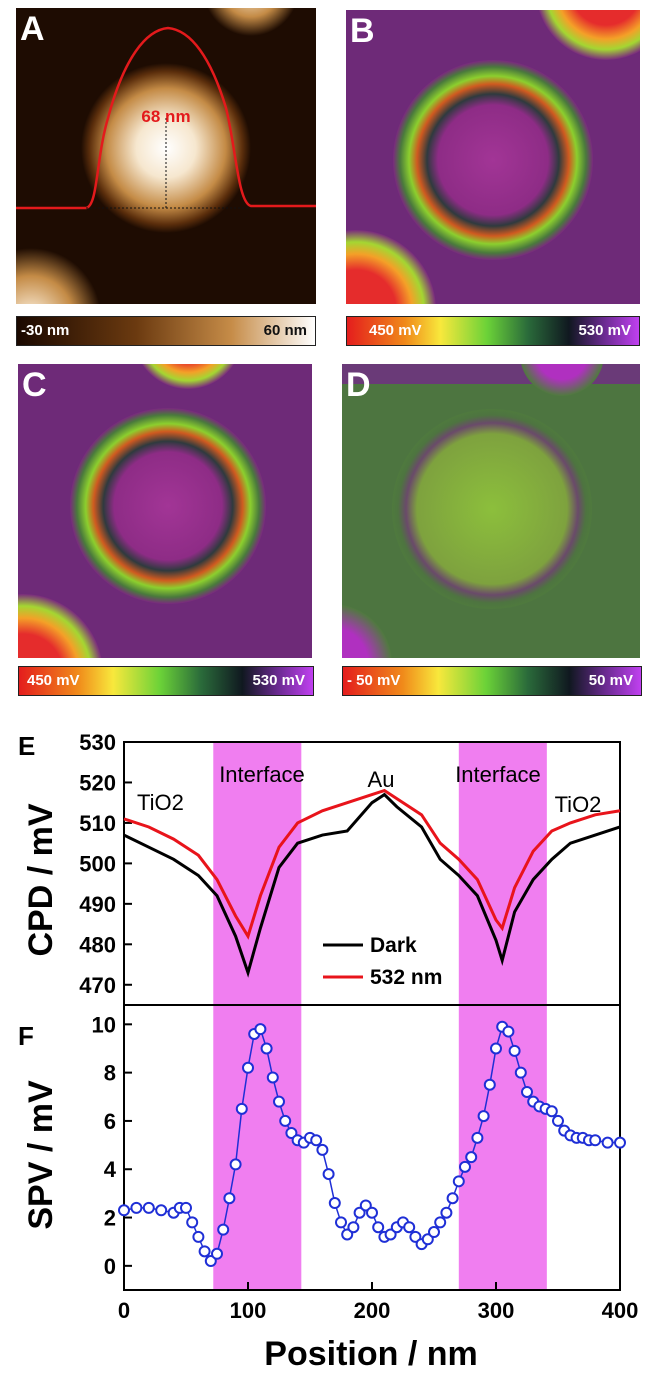 This screenshot has width=650, height=1380. I want to click on panel-letter-a: A, so click(32, 29).